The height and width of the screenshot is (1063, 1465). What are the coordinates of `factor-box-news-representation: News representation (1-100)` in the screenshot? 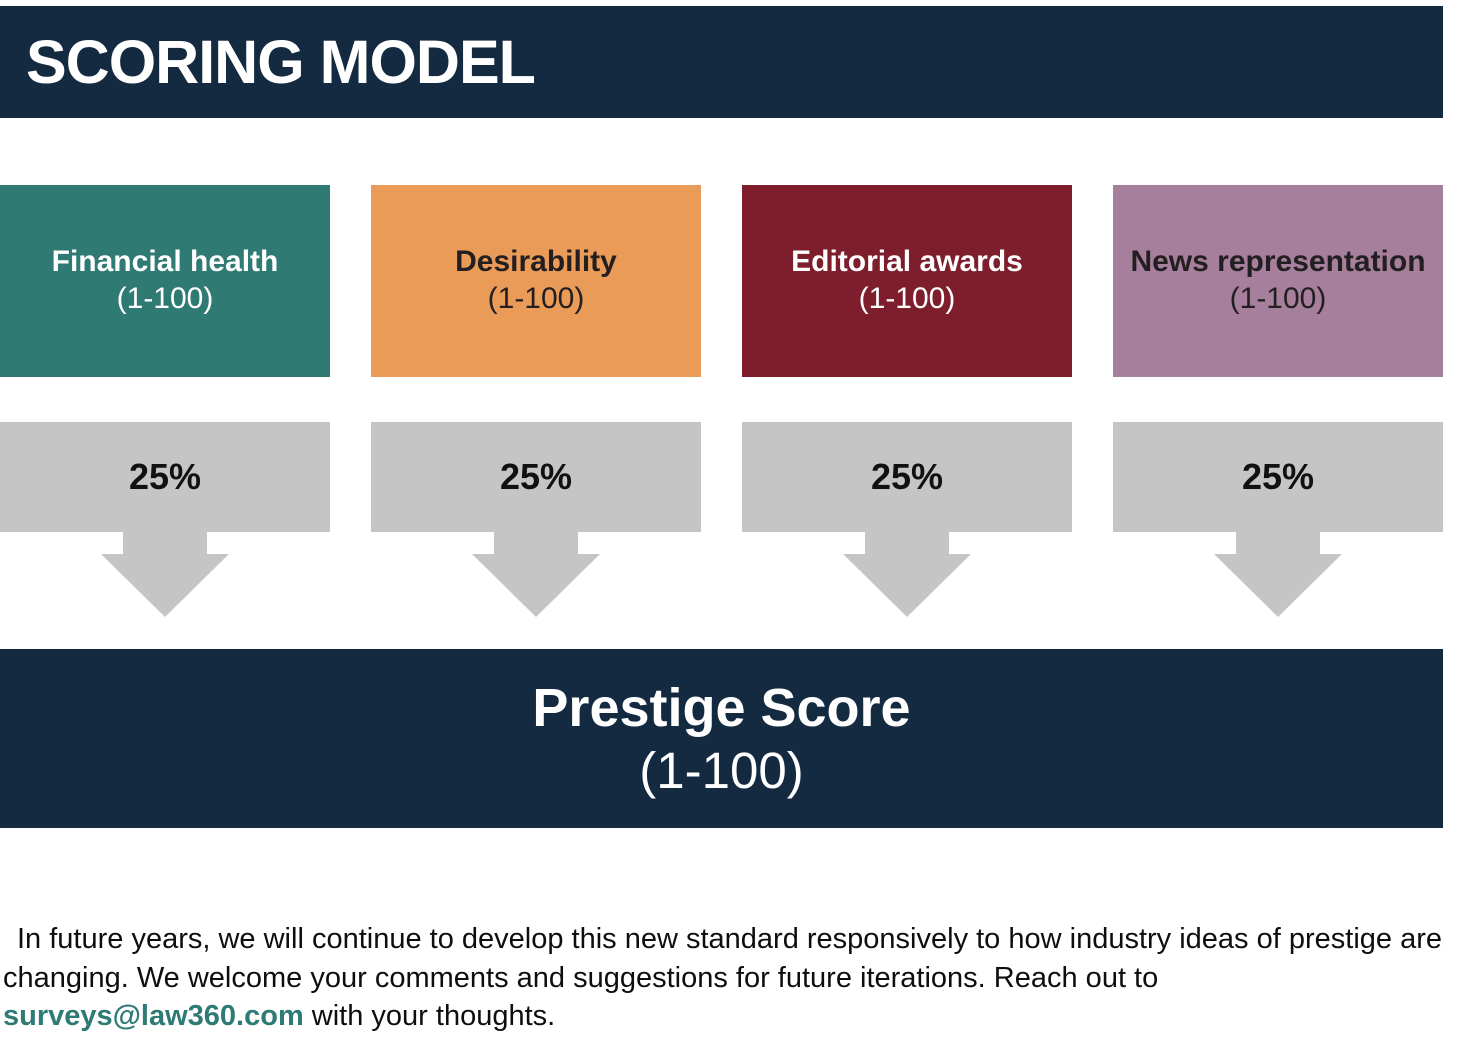 It's located at (1278, 281).